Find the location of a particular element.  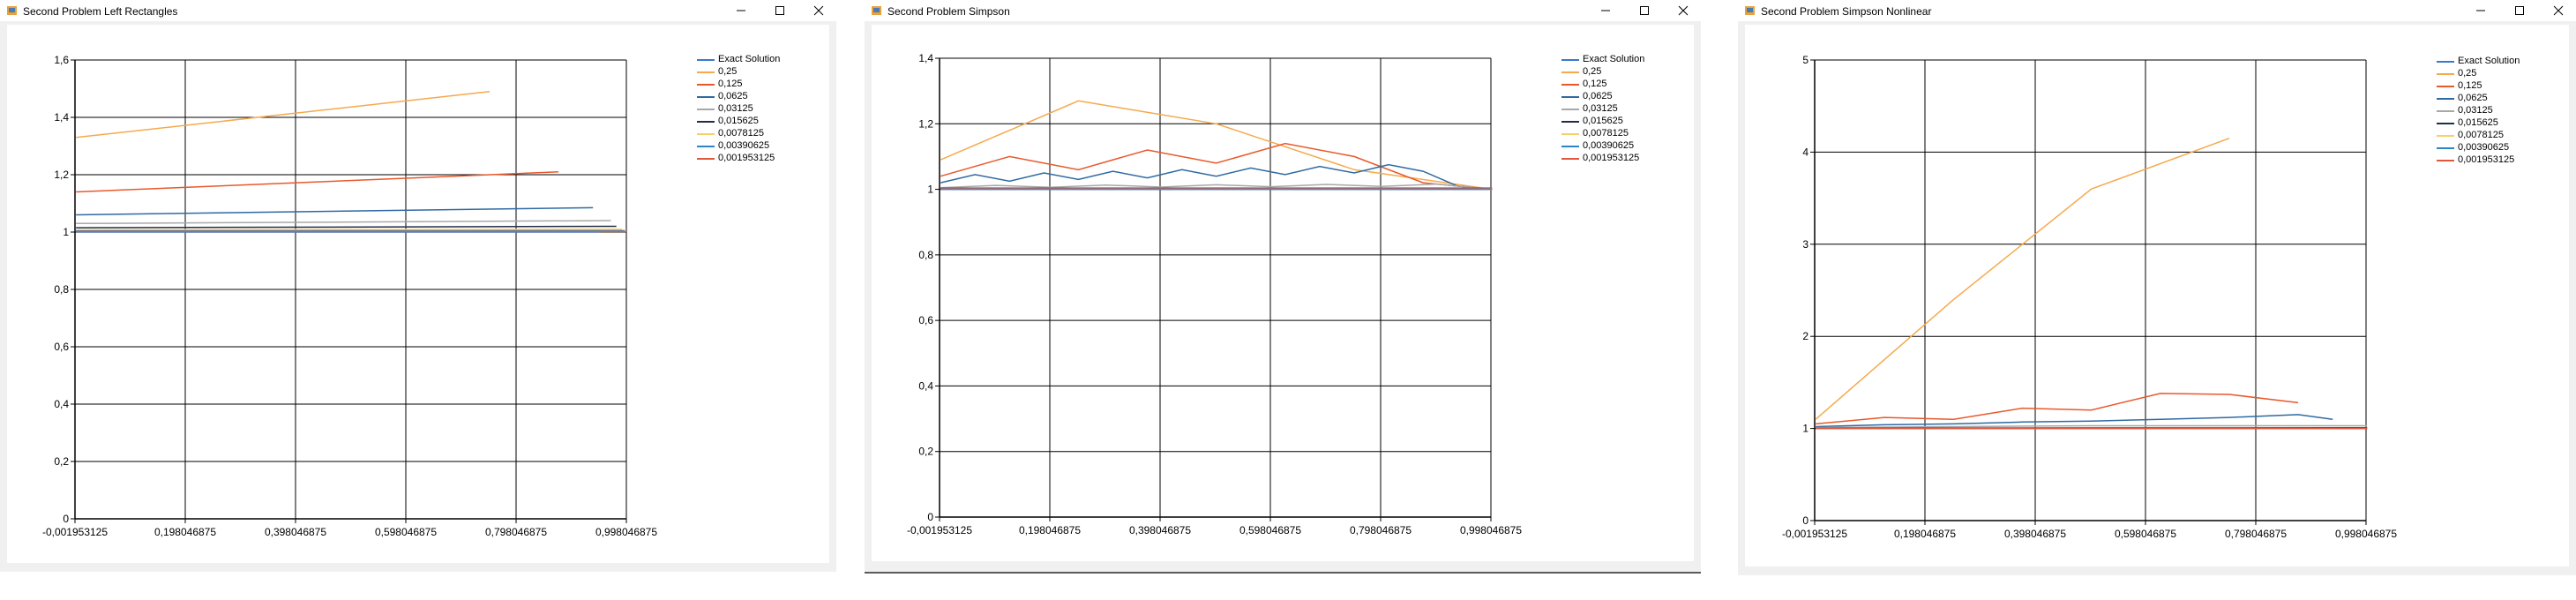

y-tick-label: 3 is located at coordinates (1805, 244).